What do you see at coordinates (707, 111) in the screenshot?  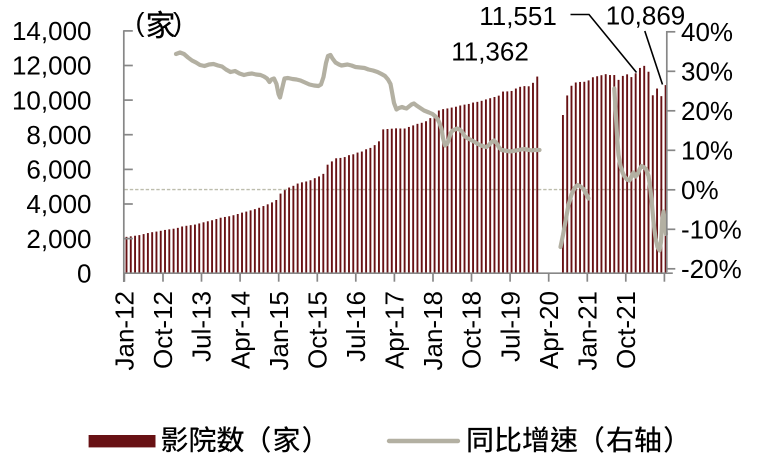 I see `svg-text: 20%` at bounding box center [707, 111].